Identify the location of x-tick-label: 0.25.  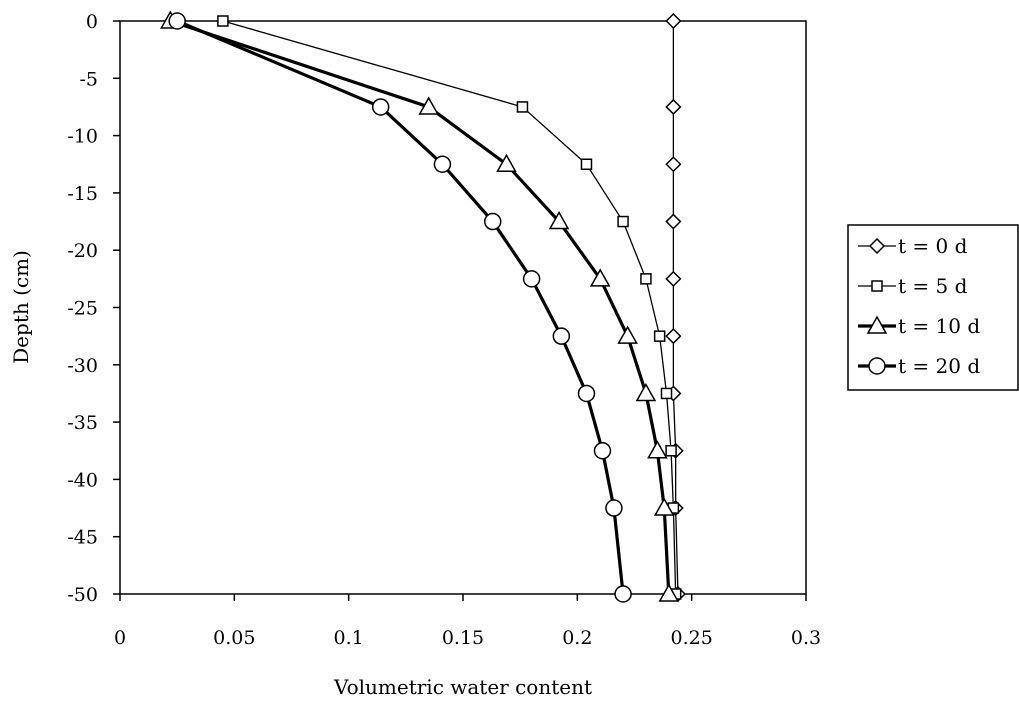
(692, 638).